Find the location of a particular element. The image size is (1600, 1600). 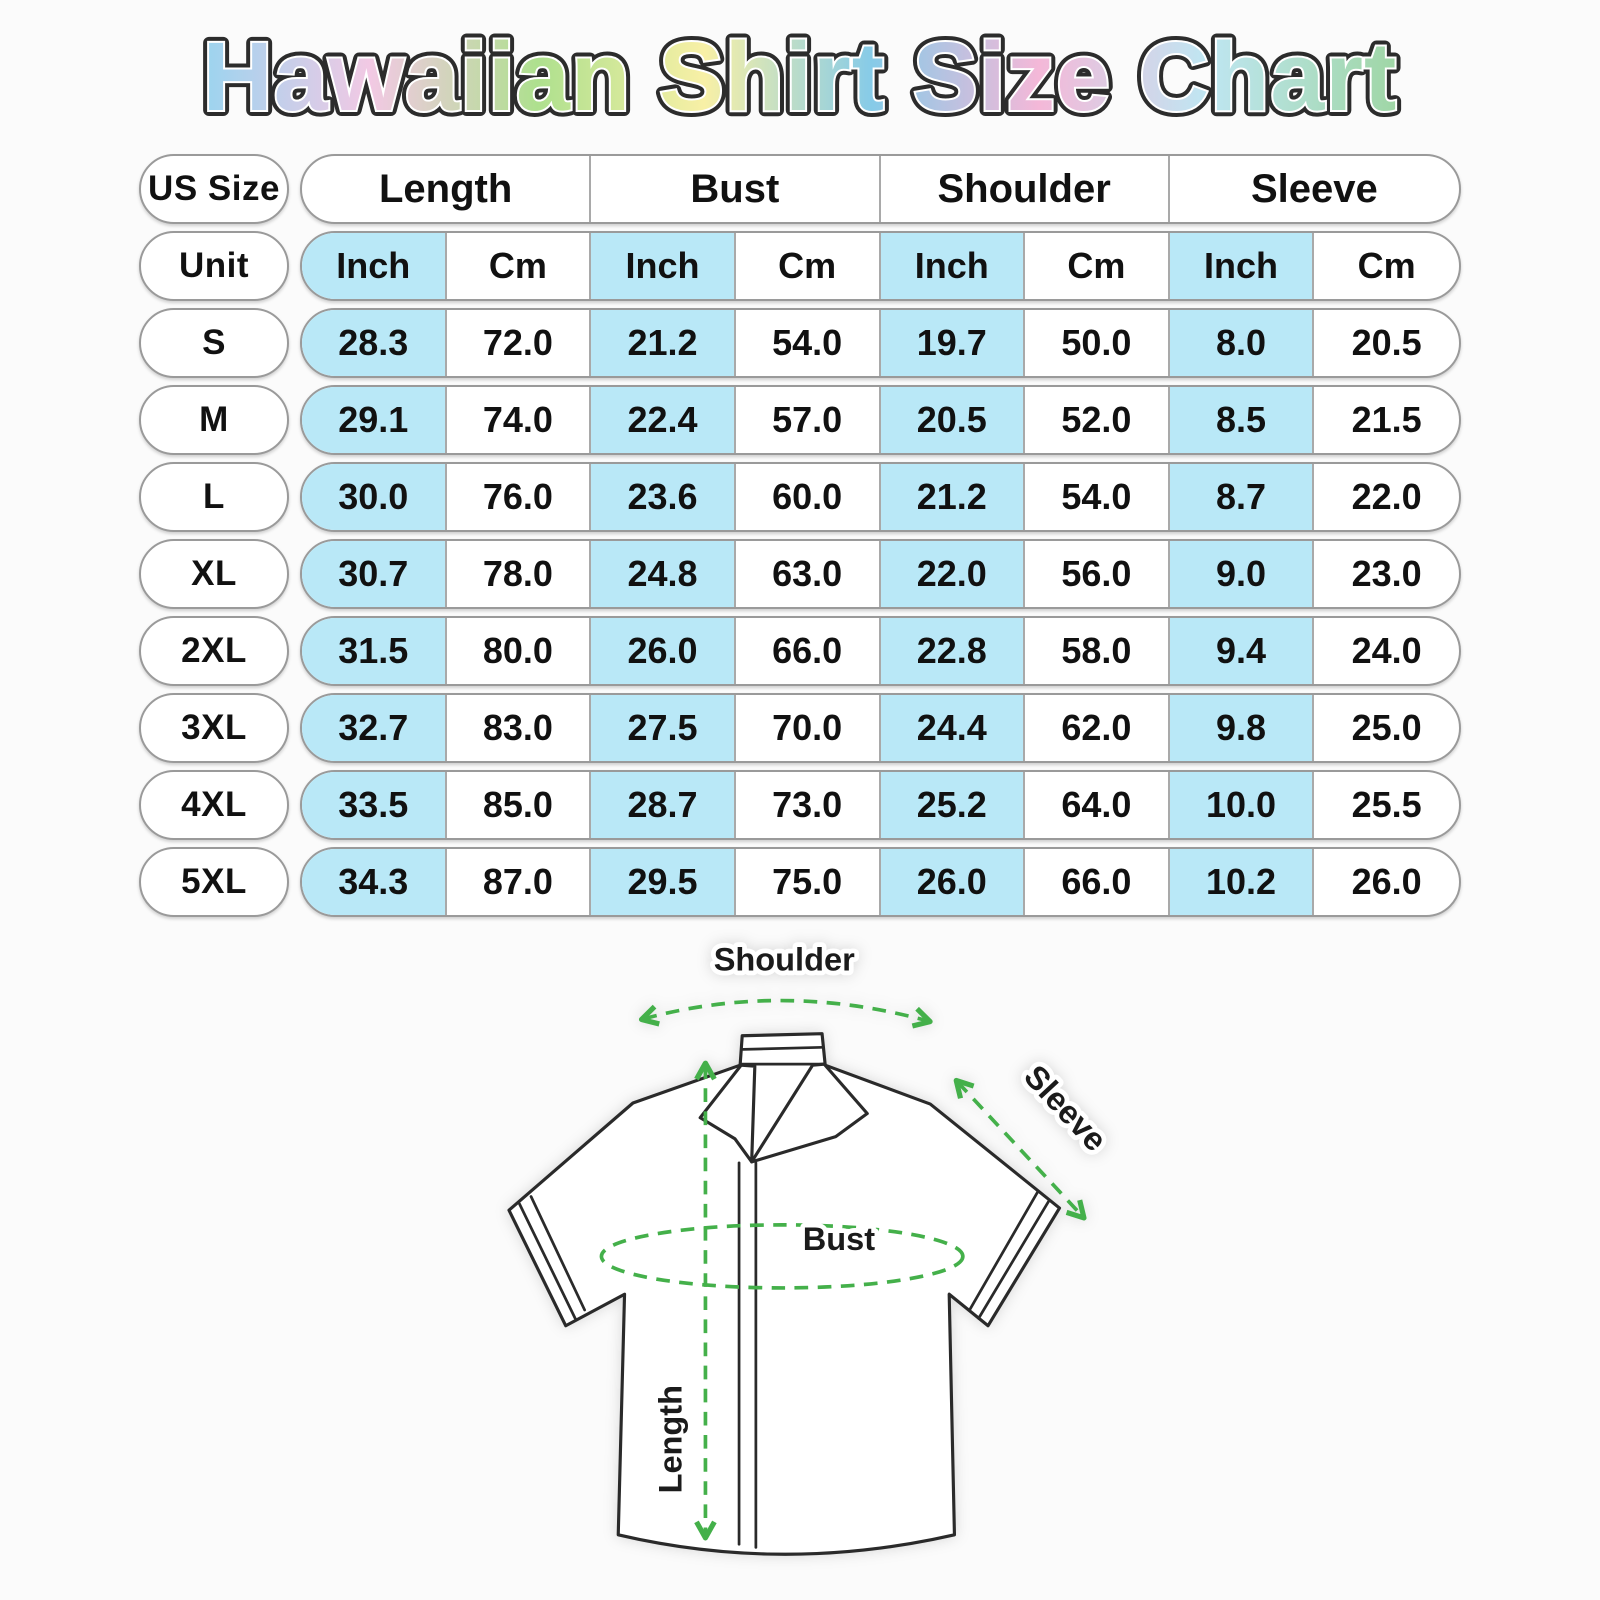

row-values-pill: 30.7 78.0 24.8 63.0 22.0 56.0 9.0 23.0 is located at coordinates (880, 574).